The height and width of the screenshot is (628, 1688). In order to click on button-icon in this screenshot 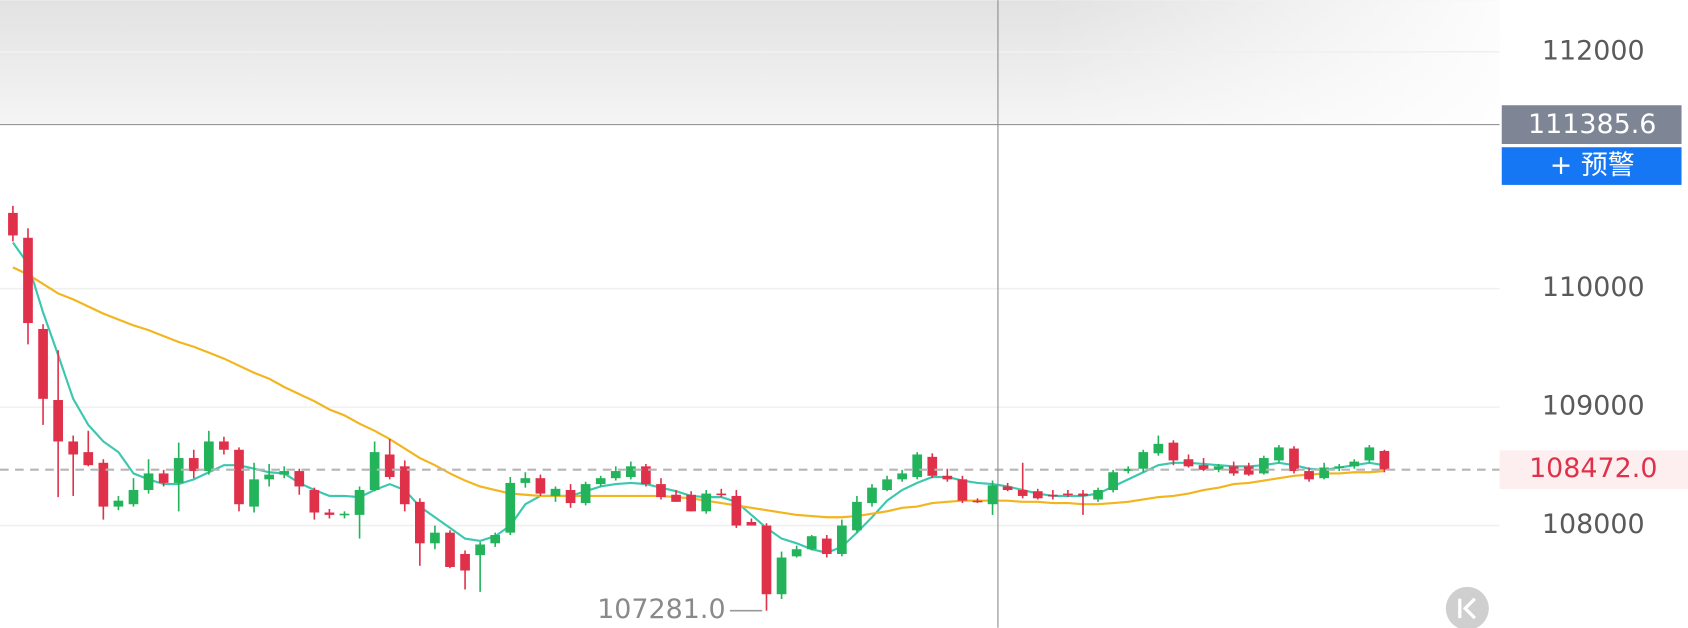, I will do `click(1467, 608)`.